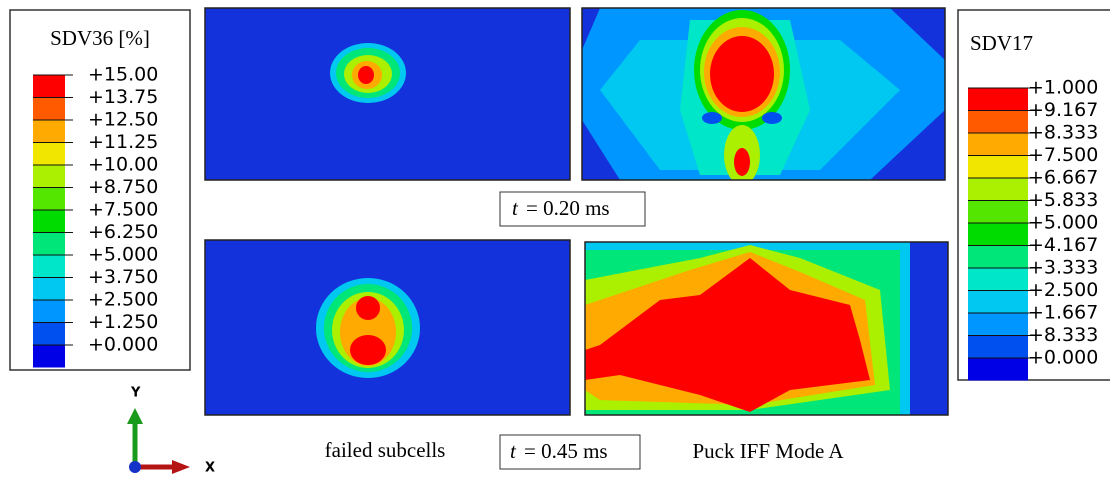  What do you see at coordinates (123, 165) in the screenshot?
I see `legend-label: +10.00` at bounding box center [123, 165].